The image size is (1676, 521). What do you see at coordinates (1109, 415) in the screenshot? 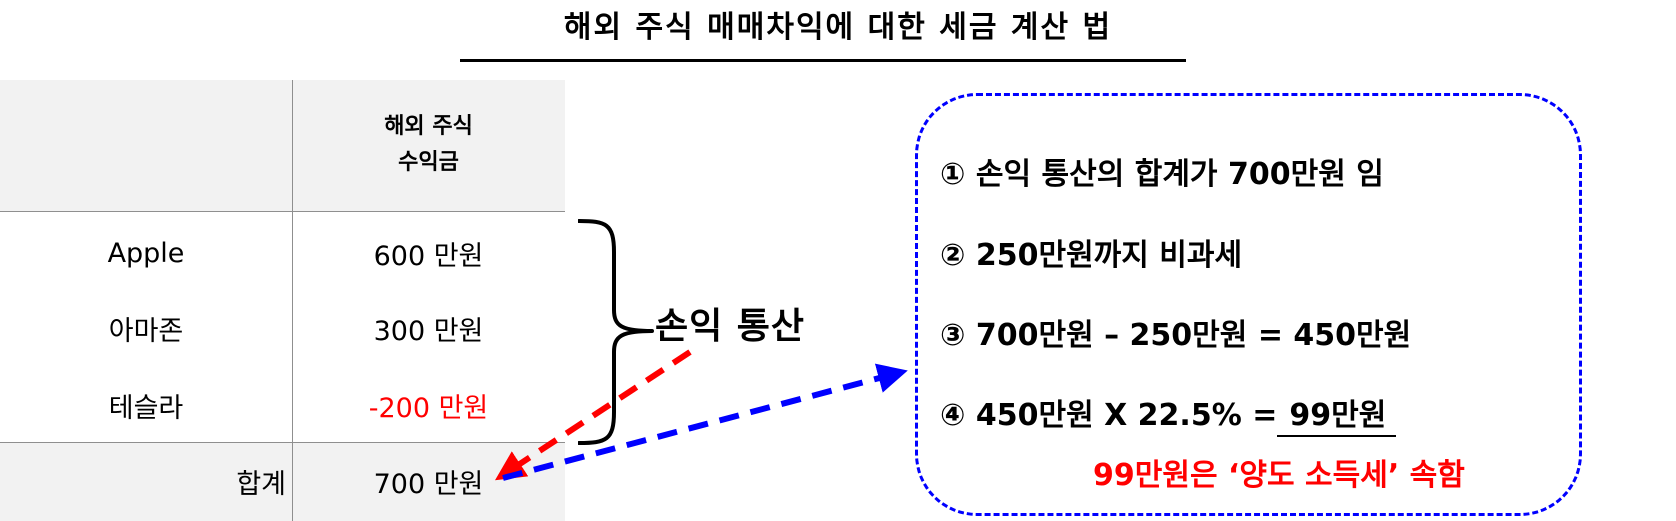
I see `step-4-text: ④ 450만원 X 22.5% =` at bounding box center [1109, 415].